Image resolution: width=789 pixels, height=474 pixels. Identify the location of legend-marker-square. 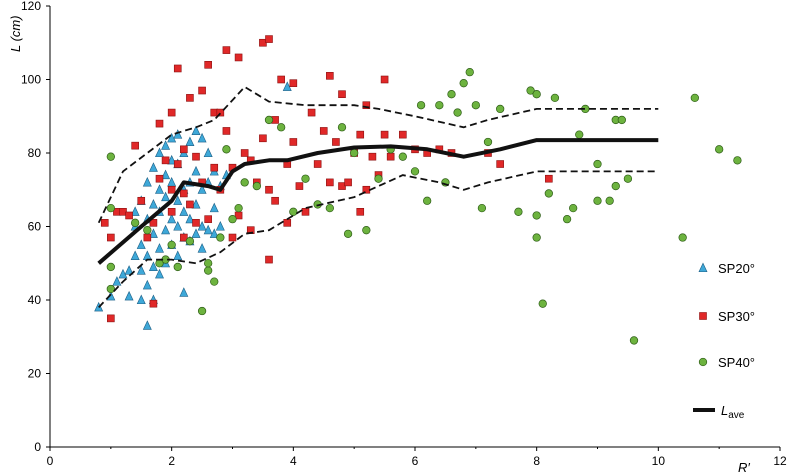
(703, 316).